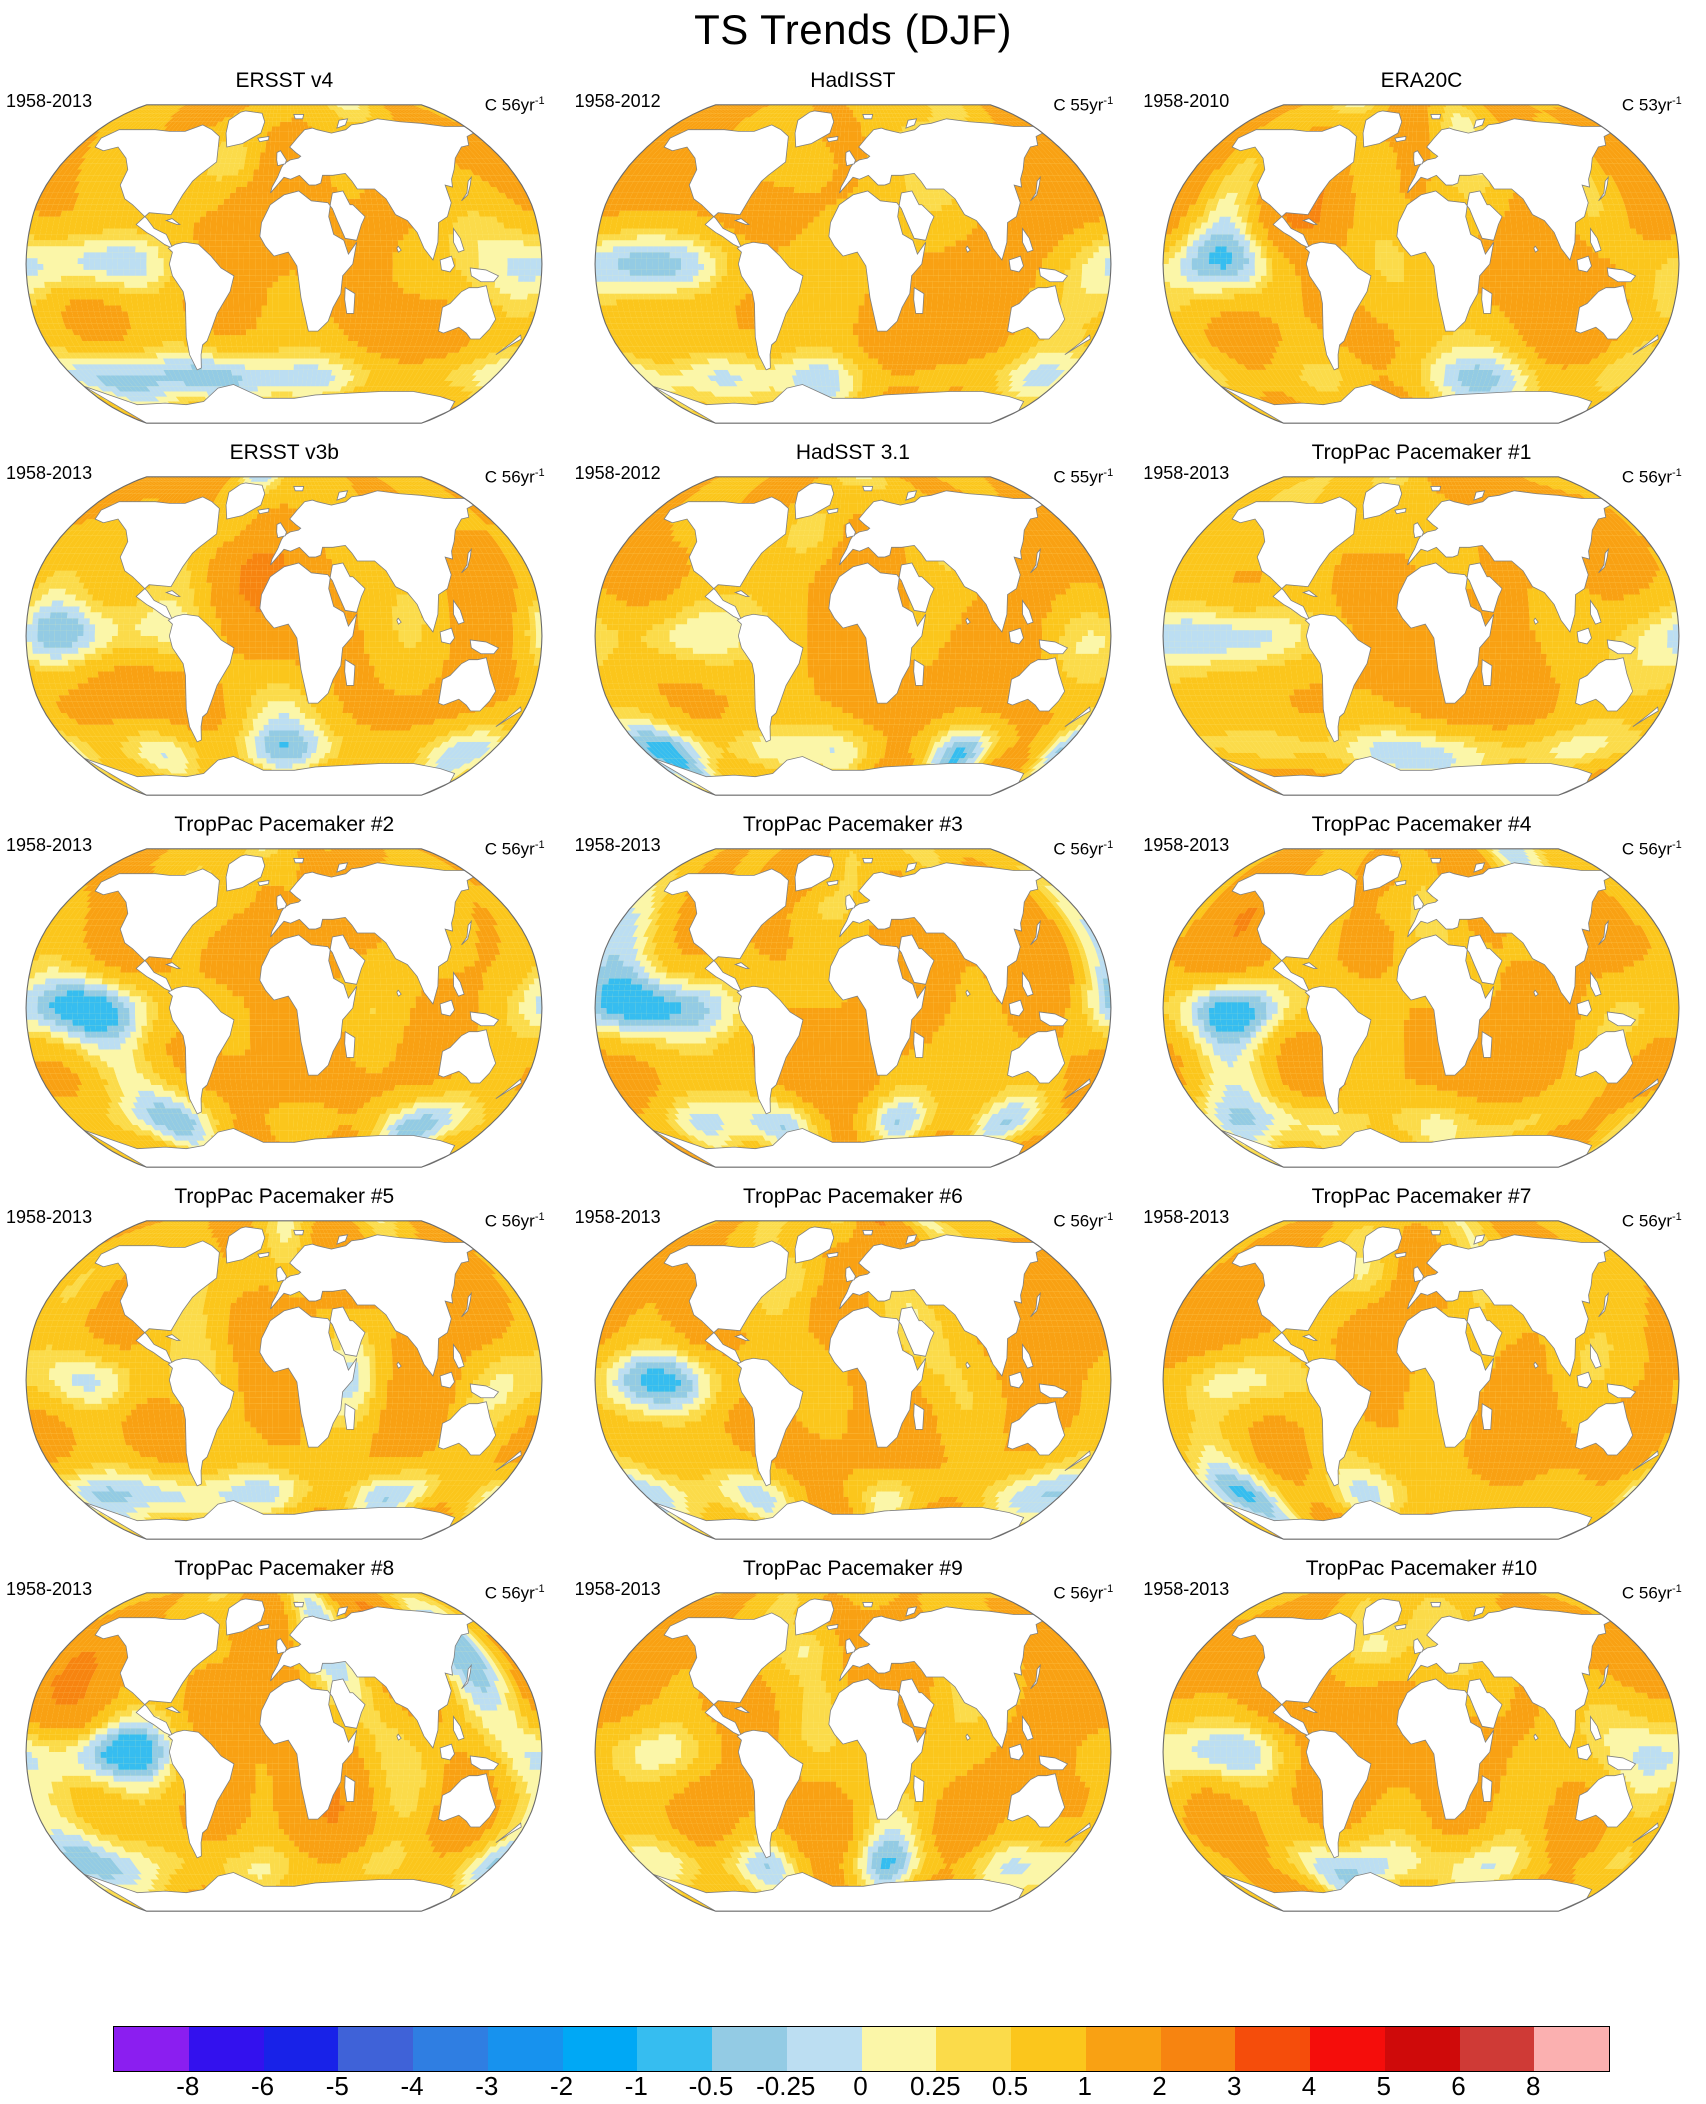  I want to click on colorbar-tick-labels: -8 -6 -5 -4 -3 -2 -1 -0.5 -0.25 0 0.25 0.5 1 2 3 4 5 6 8, so click(860, 2087).